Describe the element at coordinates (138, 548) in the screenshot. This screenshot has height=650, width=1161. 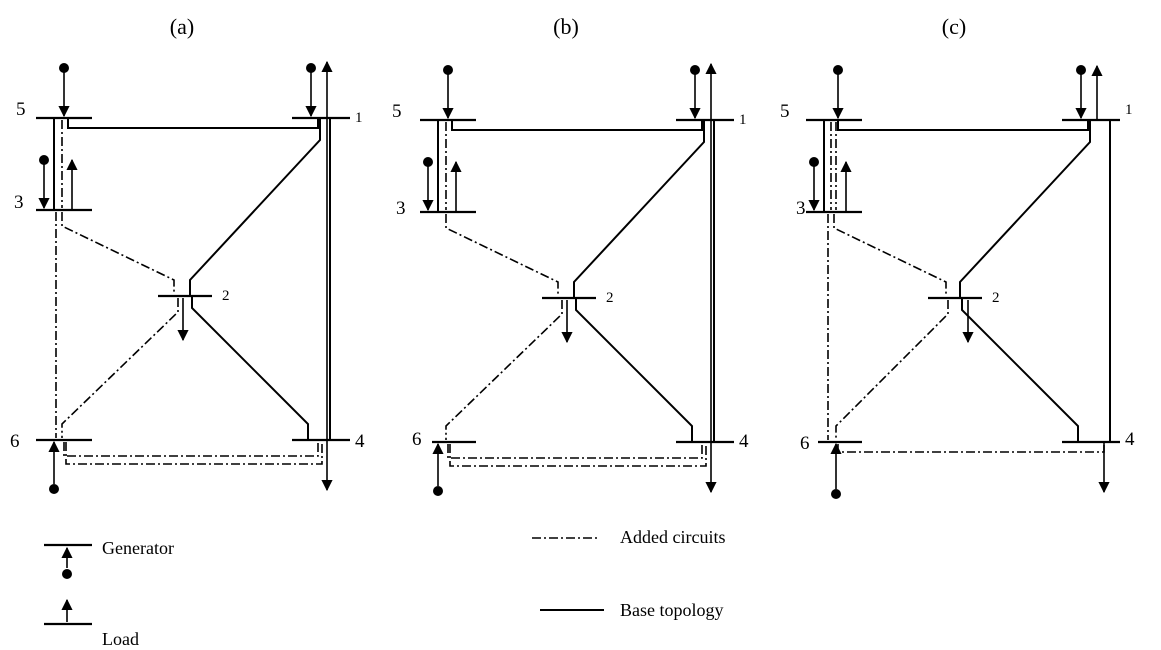
I see `legend-generator-label: Generator` at that location.